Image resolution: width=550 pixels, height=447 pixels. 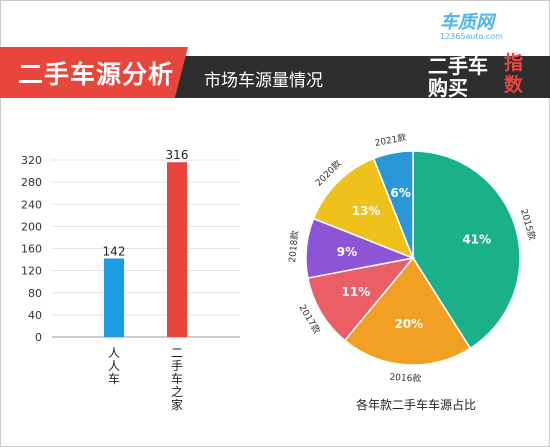 What do you see at coordinates (35, 315) in the screenshot?
I see `y-tick-label: 40` at bounding box center [35, 315].